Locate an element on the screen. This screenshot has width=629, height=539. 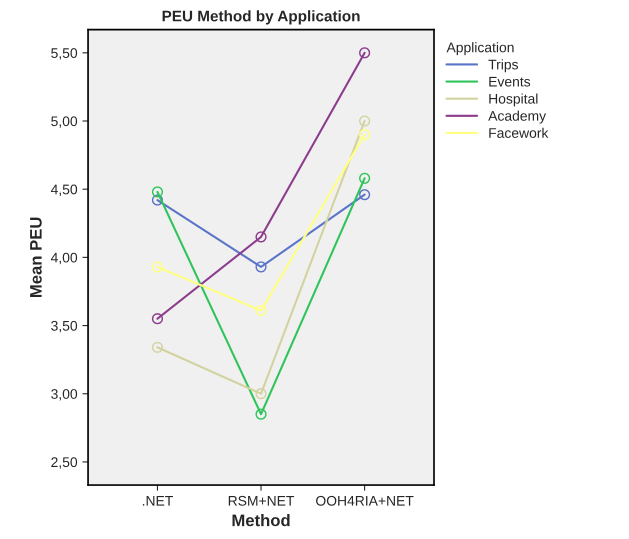
y-axis-title: Mean PEU is located at coordinates (36, 258).